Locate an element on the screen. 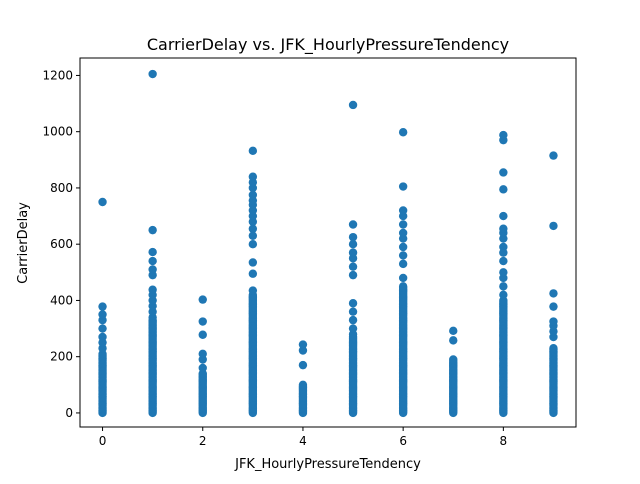  x-tick-label: 2 is located at coordinates (203, 441).